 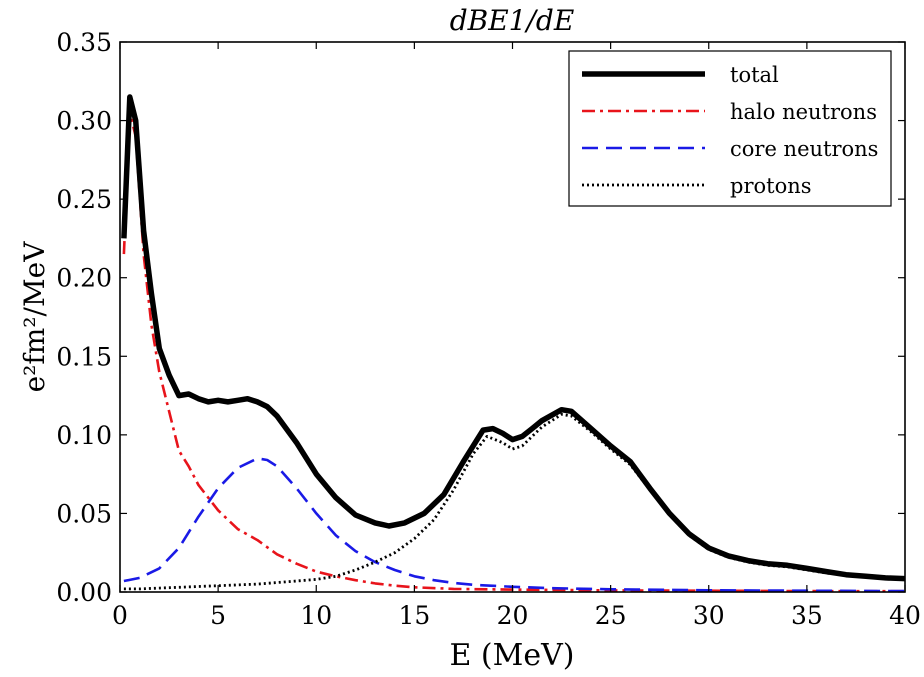 I want to click on legend-box, so click(x=730, y=128).